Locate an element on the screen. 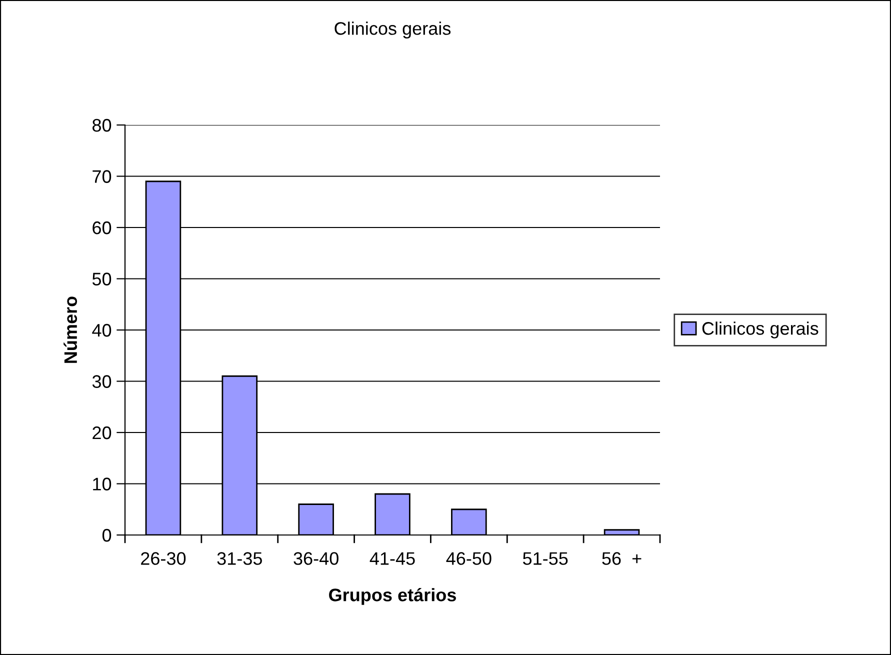 This screenshot has width=891, height=655. y-tick-label: 10 is located at coordinates (102, 484).